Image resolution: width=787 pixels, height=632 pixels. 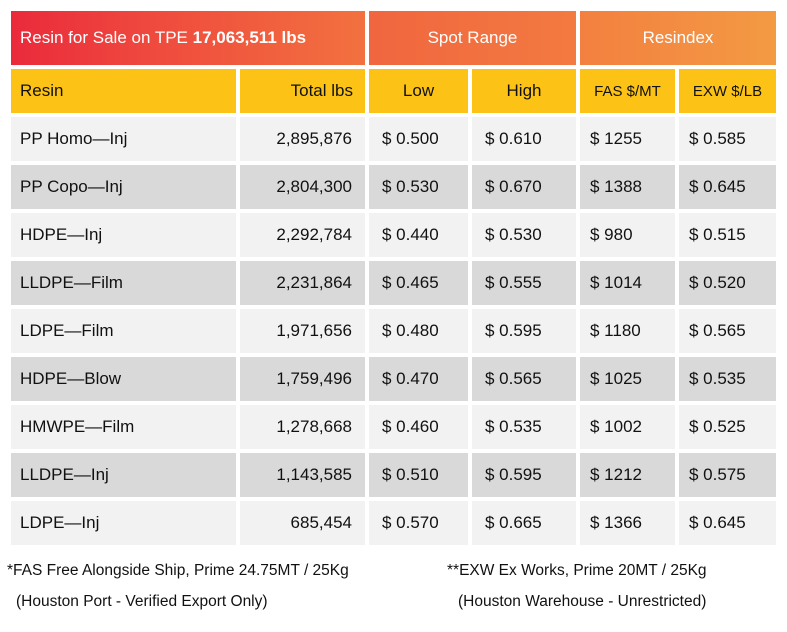 What do you see at coordinates (420, 141) in the screenshot?
I see `cell-low: $ 0.500` at bounding box center [420, 141].